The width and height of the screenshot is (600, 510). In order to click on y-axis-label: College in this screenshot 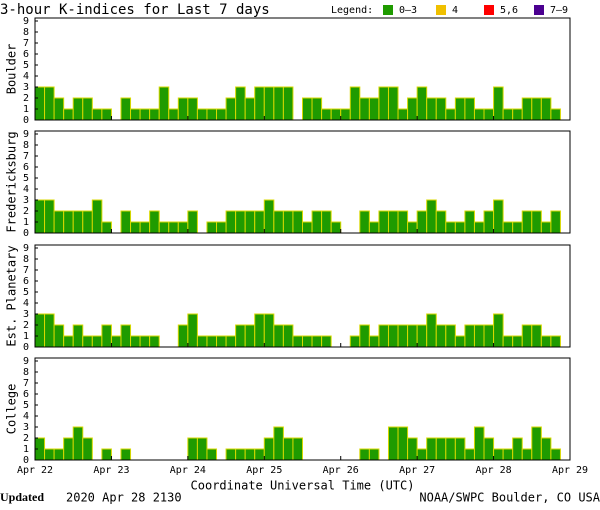, I will do `click(12, 409)`.